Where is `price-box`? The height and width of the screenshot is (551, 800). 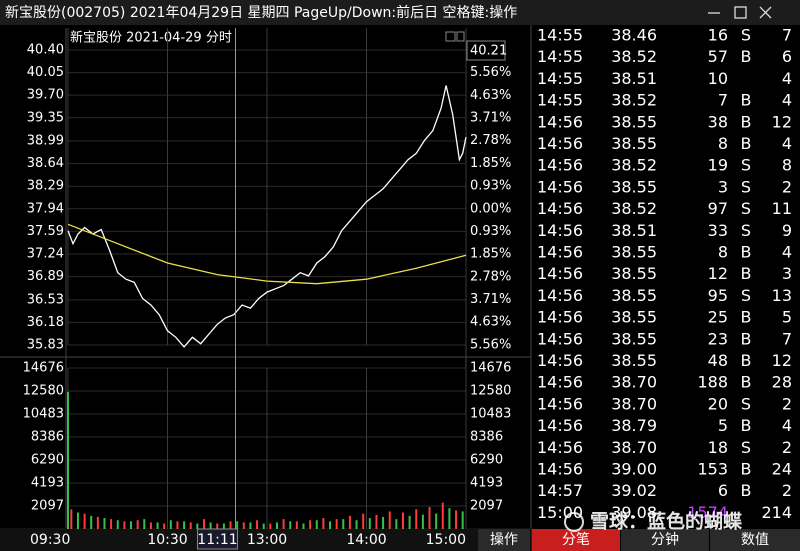
price-box is located at coordinates (486, 50).